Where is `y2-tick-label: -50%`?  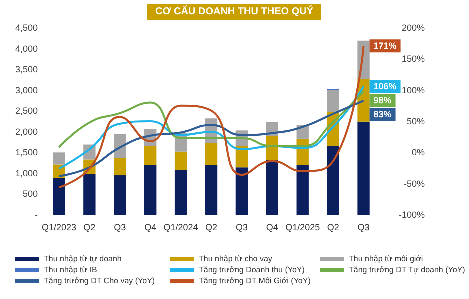
y2-tick-label: -50% is located at coordinates (414, 183).